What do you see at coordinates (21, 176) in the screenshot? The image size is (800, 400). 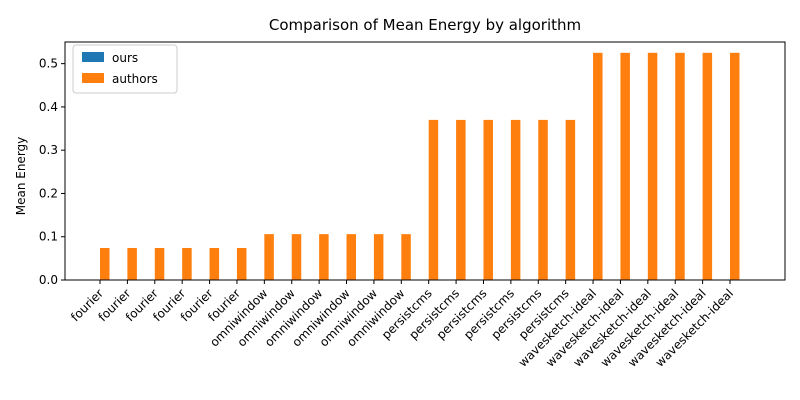 I see `y-axis-label: Mean Energy` at bounding box center [21, 176].